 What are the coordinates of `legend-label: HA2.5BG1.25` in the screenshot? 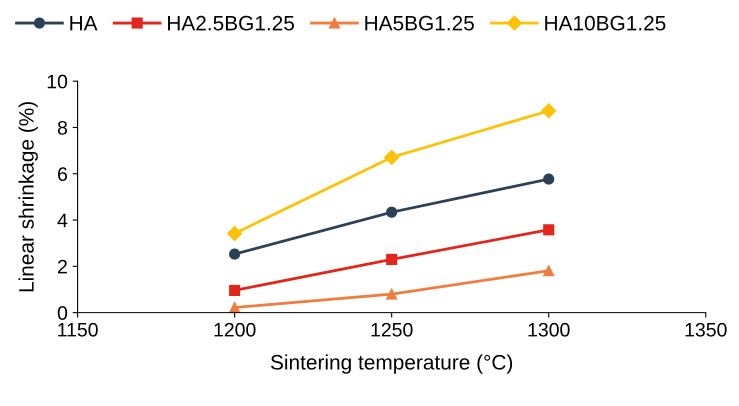 It's located at (231, 23).